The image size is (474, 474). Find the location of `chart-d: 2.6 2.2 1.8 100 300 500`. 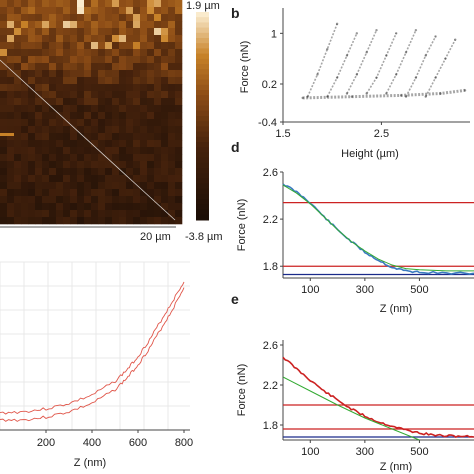

chart-d: 2.6 2.2 1.8 100 300 500 is located at coordinates (368, 231).